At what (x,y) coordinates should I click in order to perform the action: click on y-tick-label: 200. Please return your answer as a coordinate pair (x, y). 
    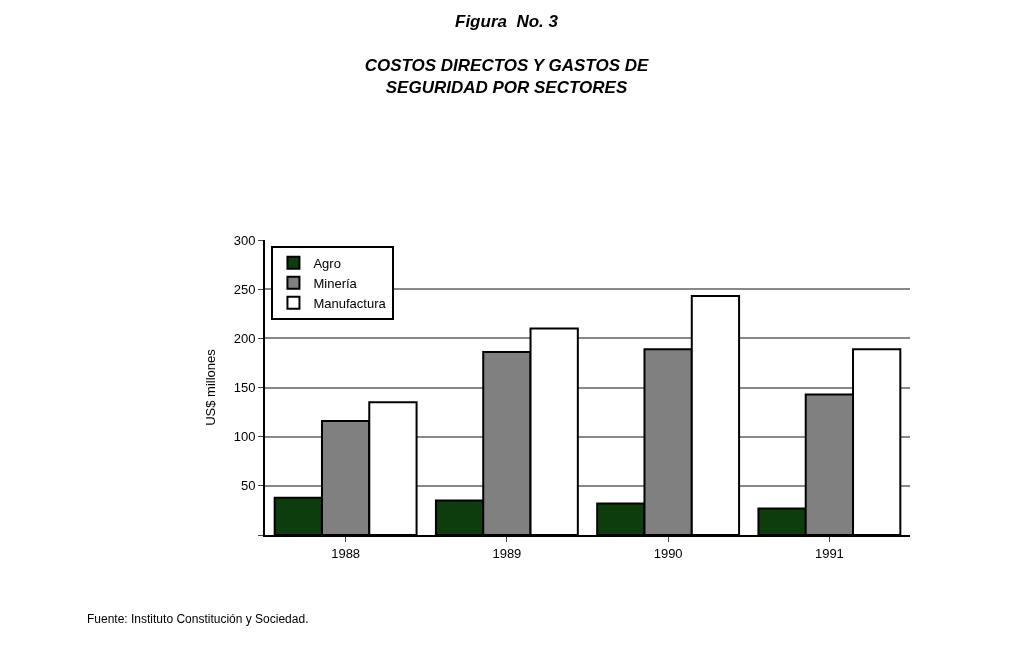
    Looking at the image, I should click on (244, 338).